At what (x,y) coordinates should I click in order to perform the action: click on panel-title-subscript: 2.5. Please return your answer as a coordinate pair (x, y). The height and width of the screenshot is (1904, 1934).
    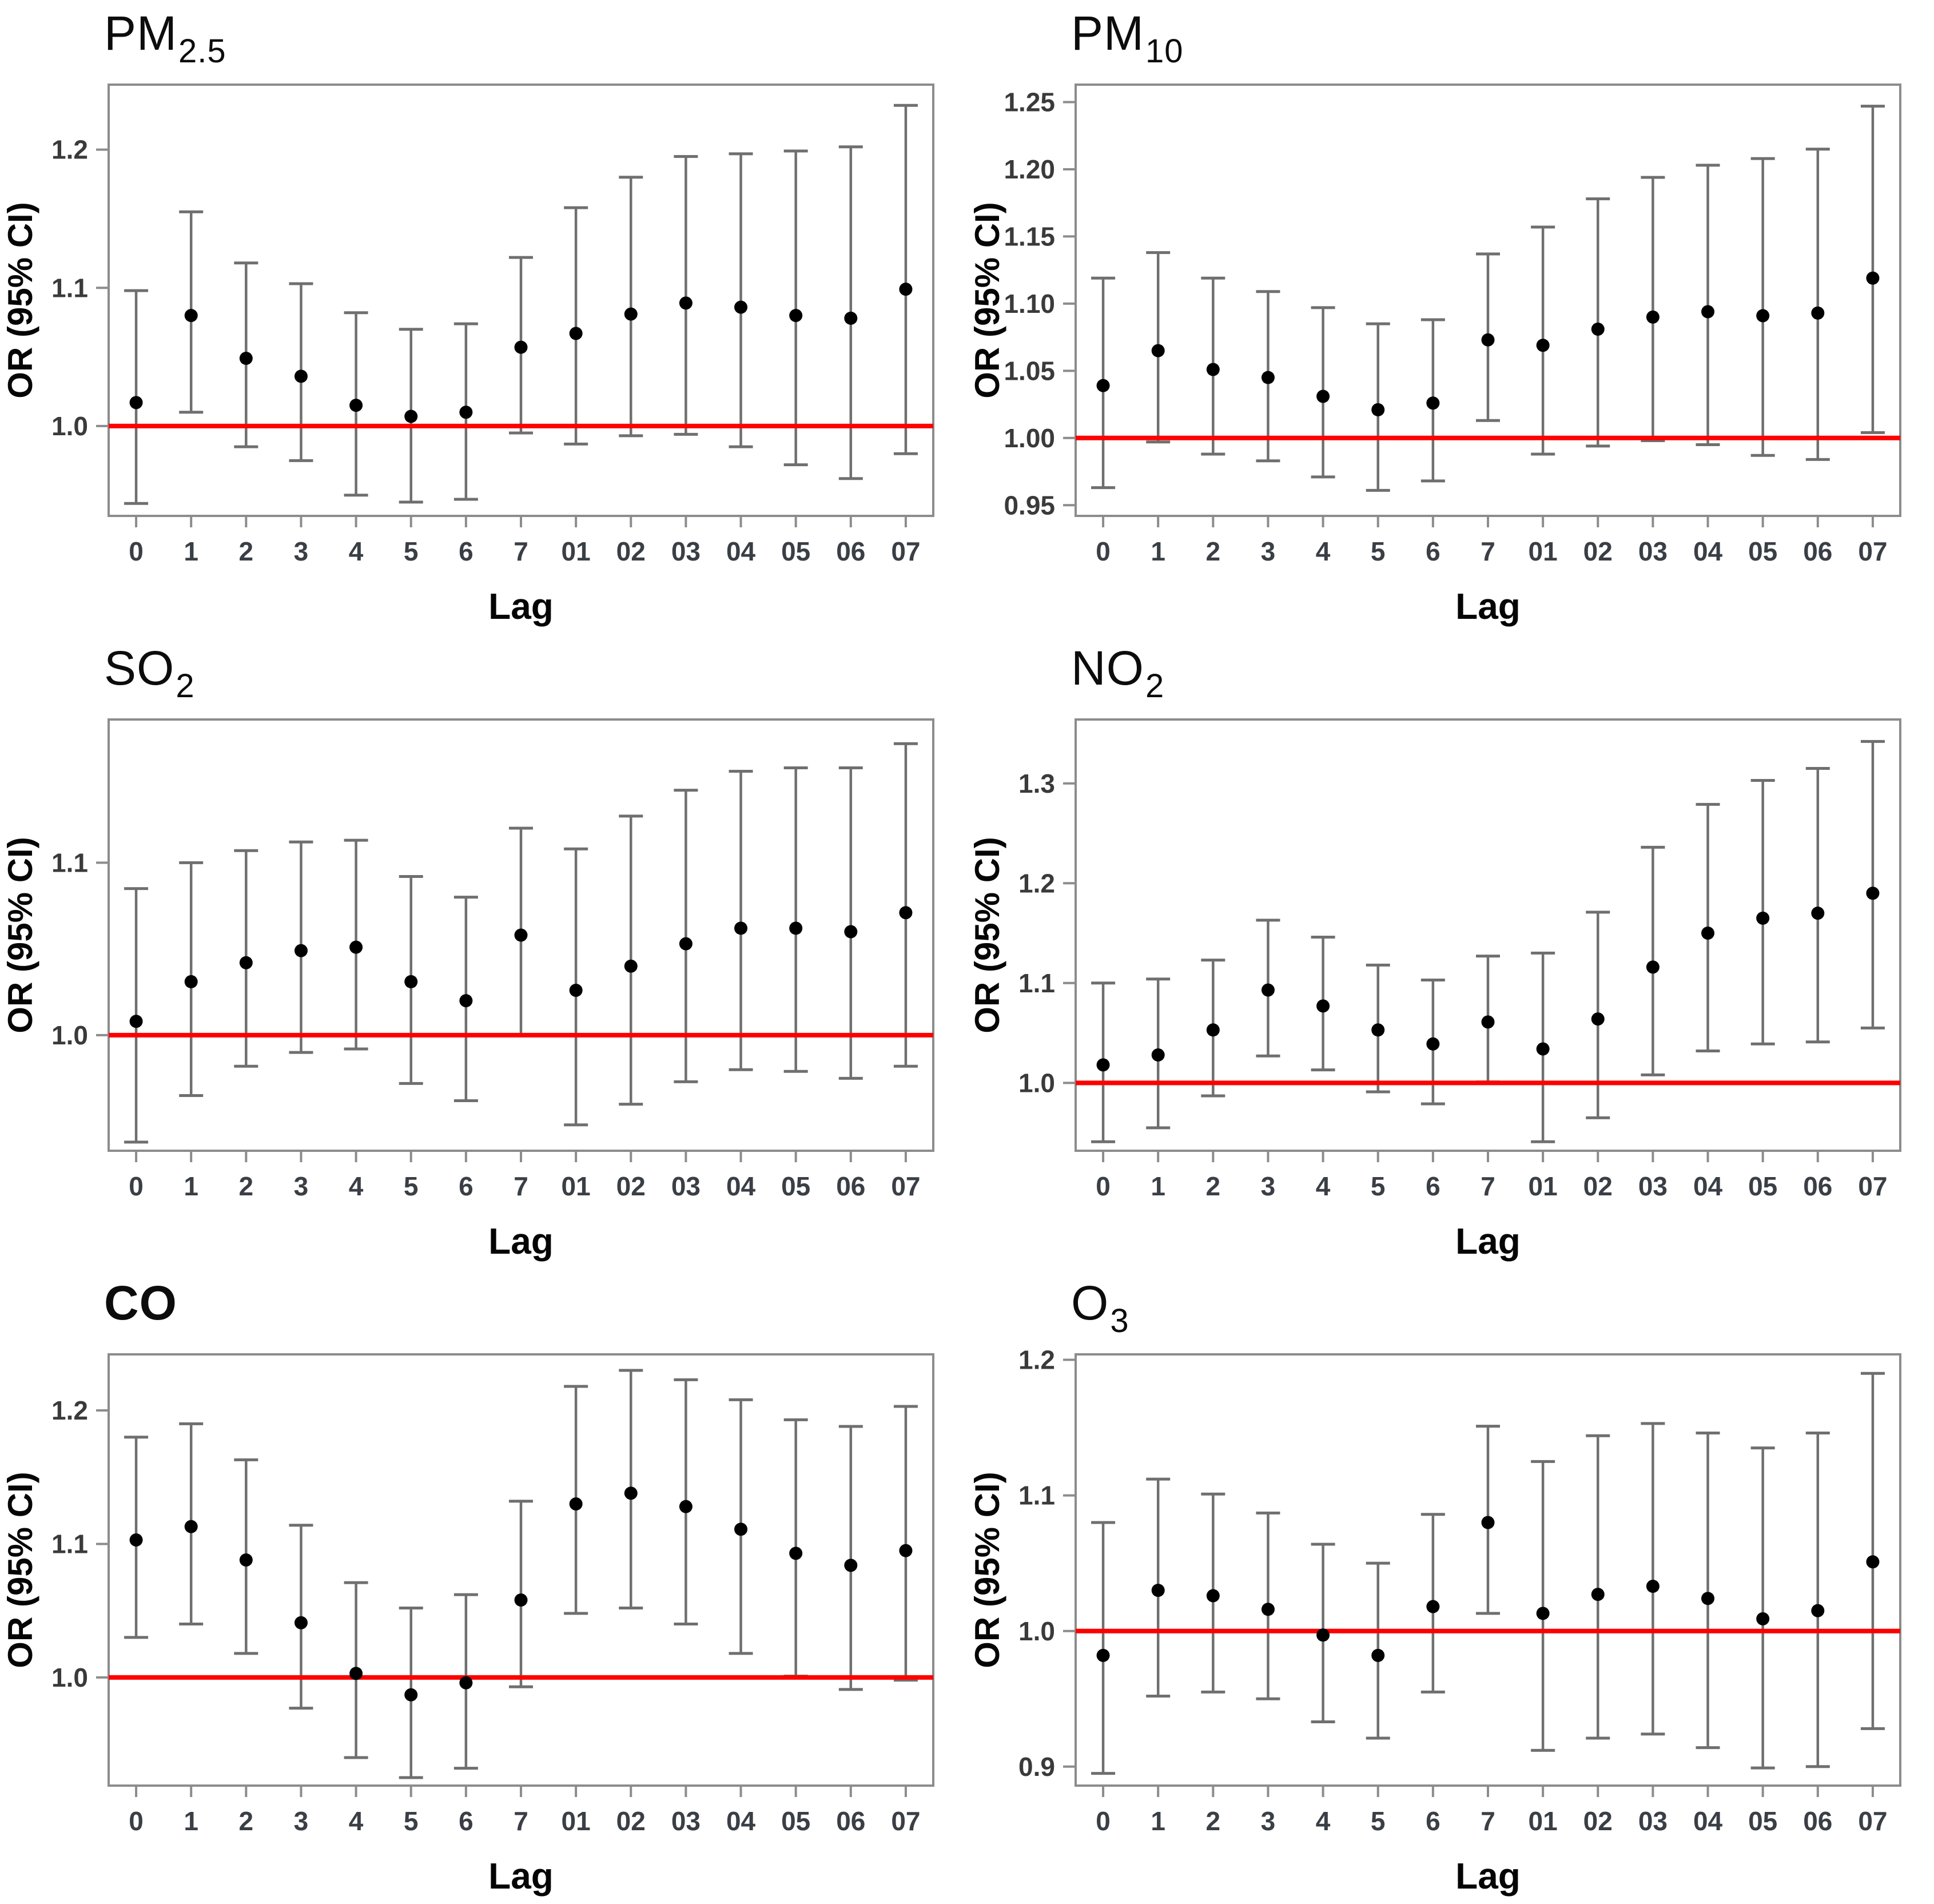
    Looking at the image, I should click on (202, 51).